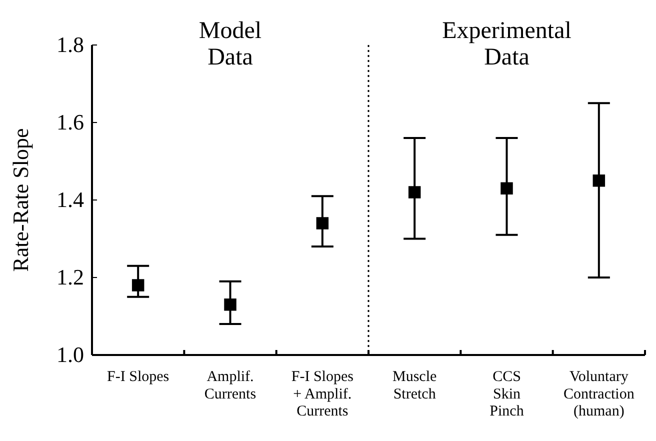 The image size is (656, 441). Describe the element at coordinates (507, 394) in the screenshot. I see `x-tick-label: CCS Skin Pinch` at that location.